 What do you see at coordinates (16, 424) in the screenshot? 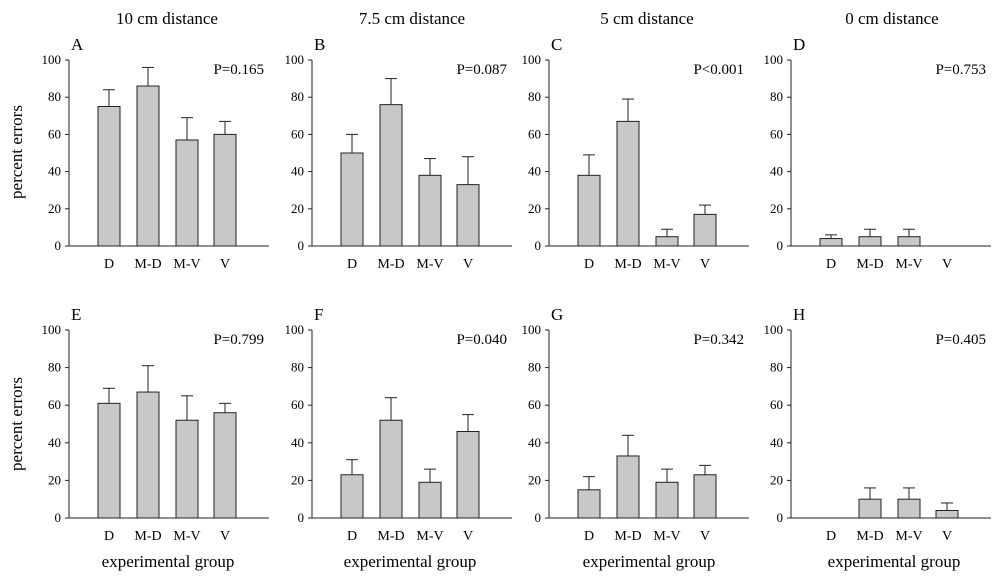
I see `y-axis-label-bottom: percent errors` at bounding box center [16, 424].